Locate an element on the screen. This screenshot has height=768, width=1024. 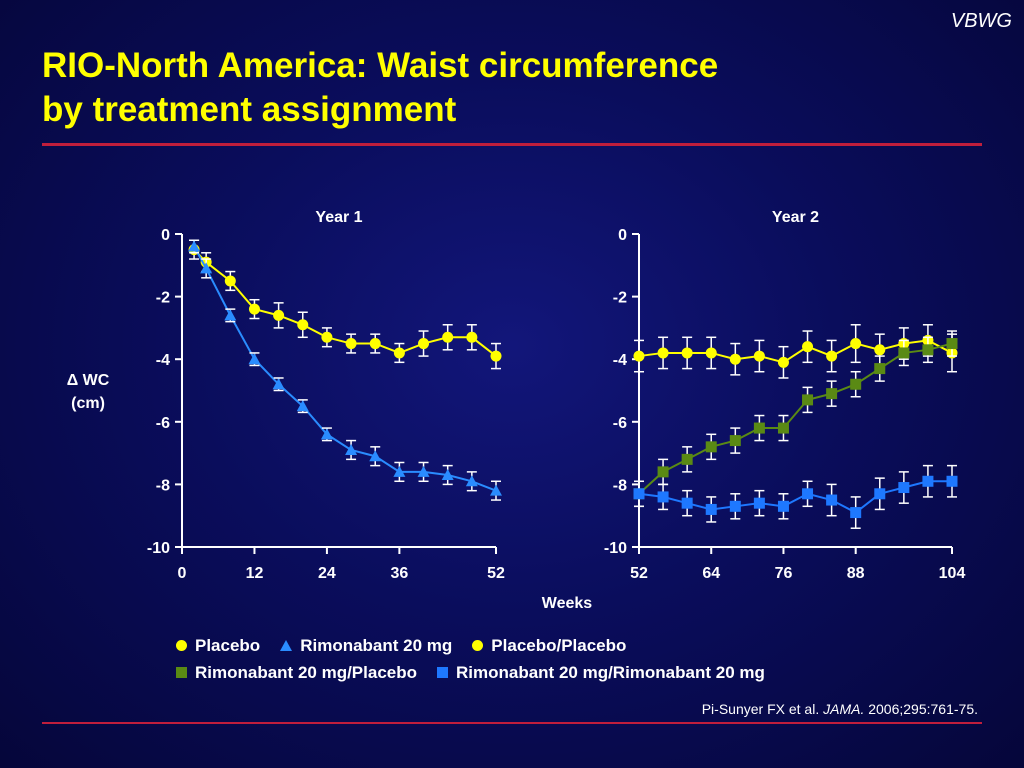
y-axis-label-line-1: Δ WC is located at coordinates (88, 380).